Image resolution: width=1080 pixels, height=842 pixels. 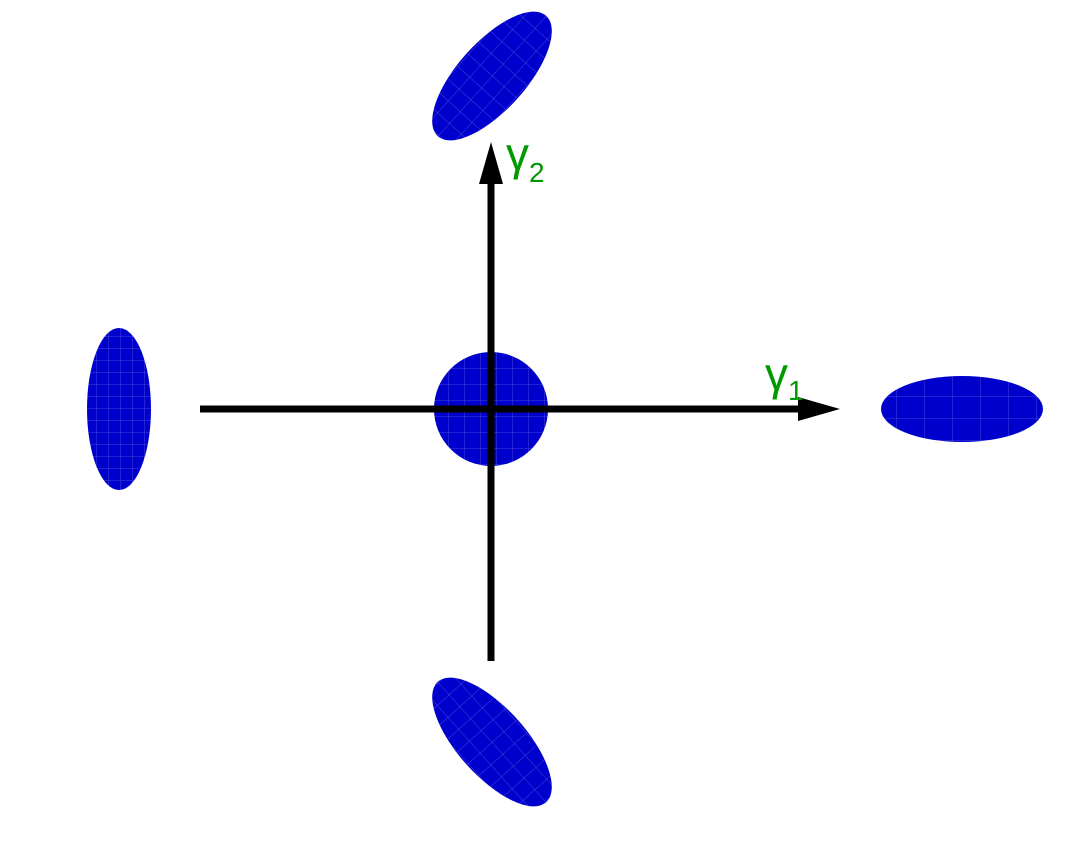 What do you see at coordinates (776, 374) in the screenshot?
I see `x-axis-symbol: γ` at bounding box center [776, 374].